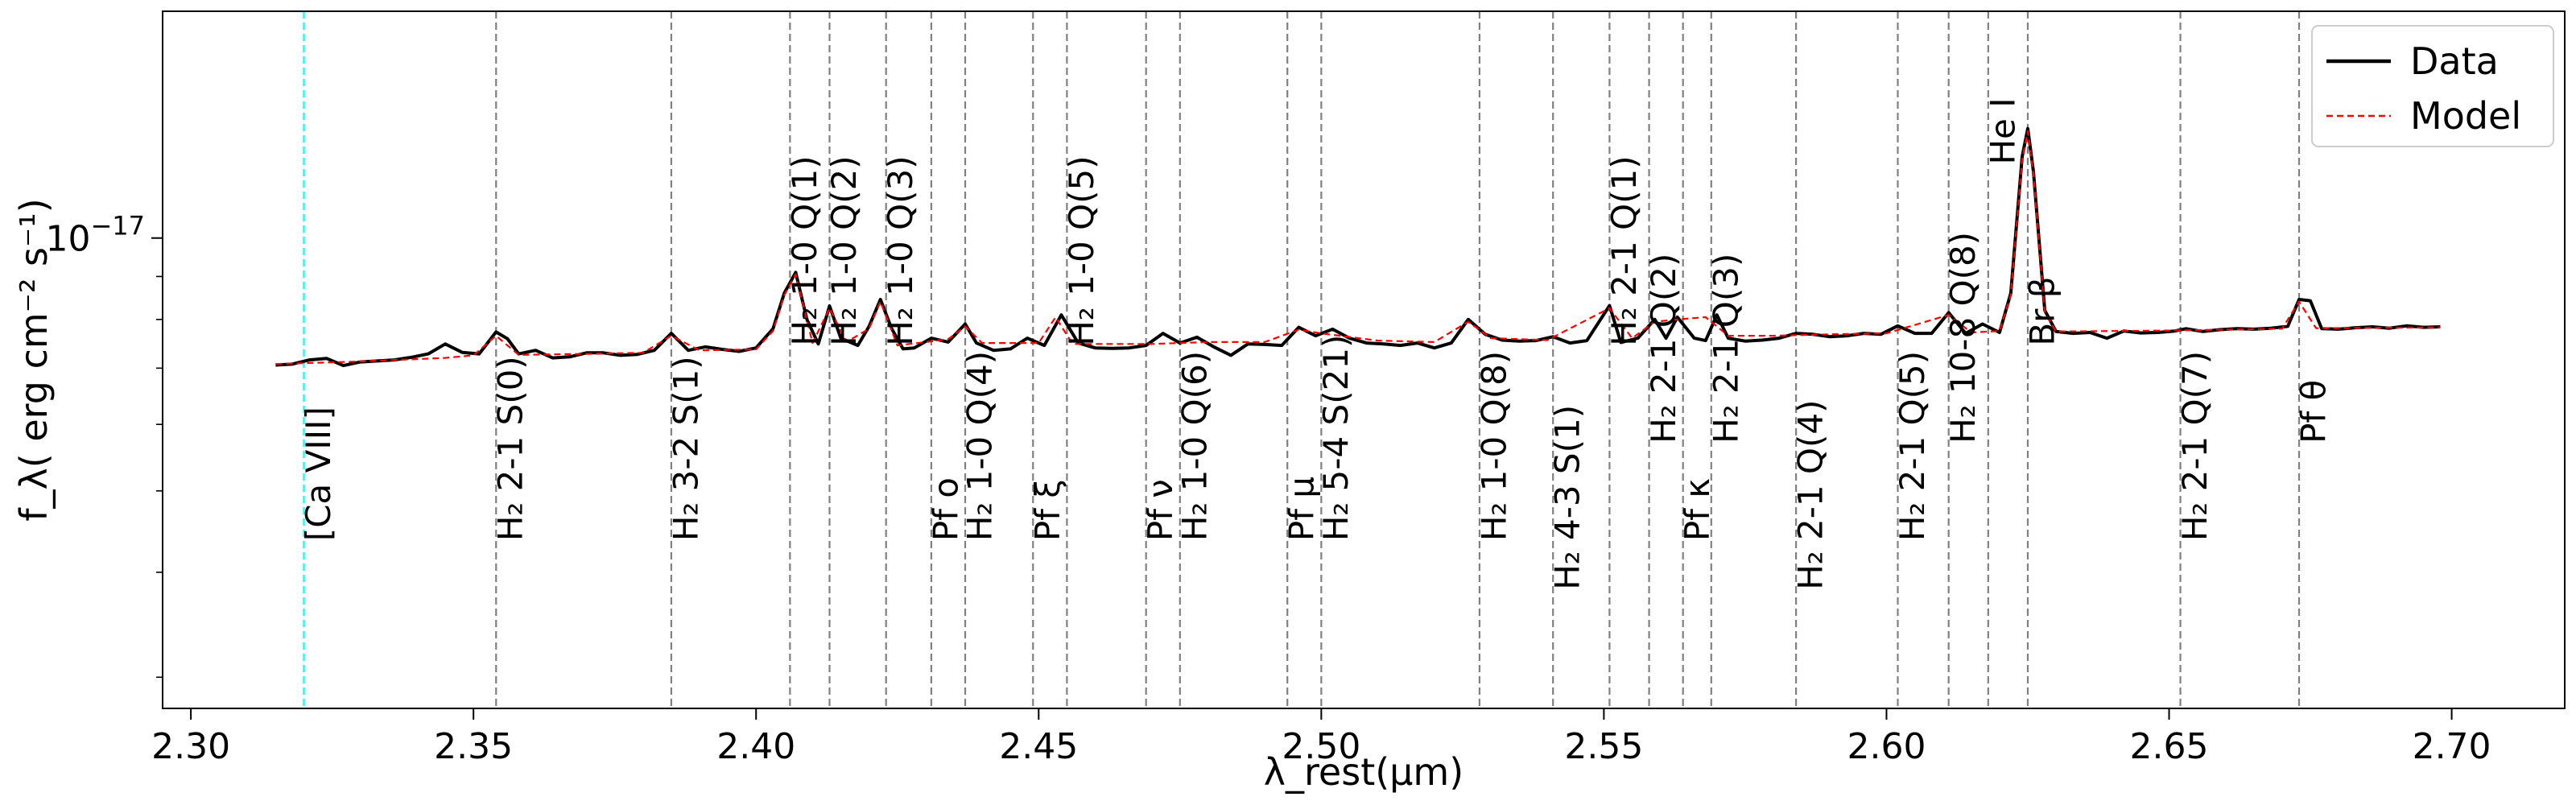  Describe the element at coordinates (1811, 494) in the screenshot. I see `line-label-20: H₂ 2-1 Q(4)` at that location.